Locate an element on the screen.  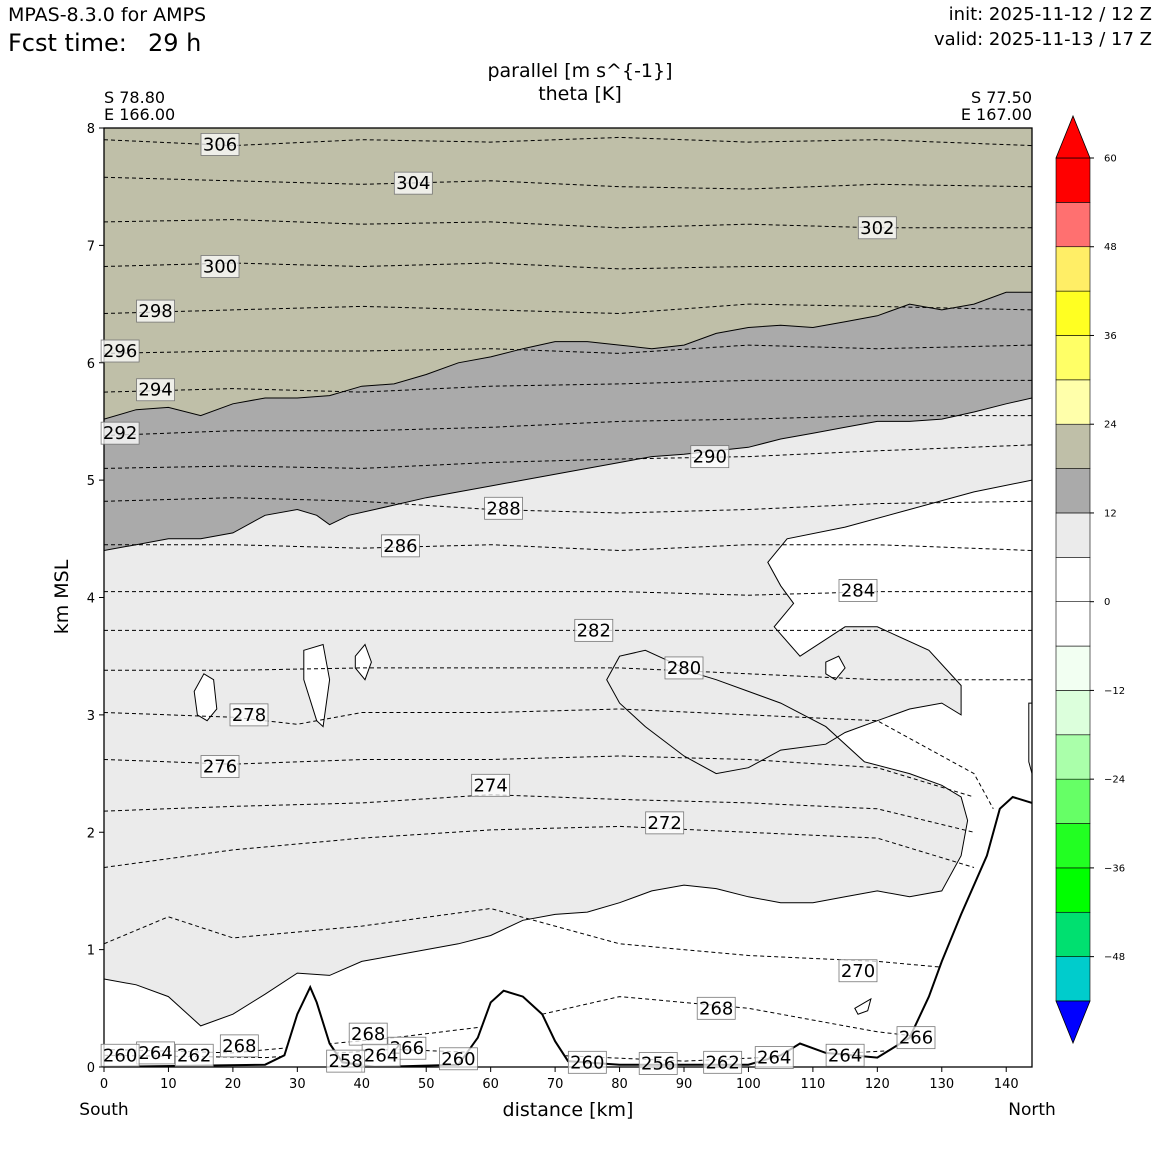
theta-label-text: 258 is located at coordinates (345, 1061).